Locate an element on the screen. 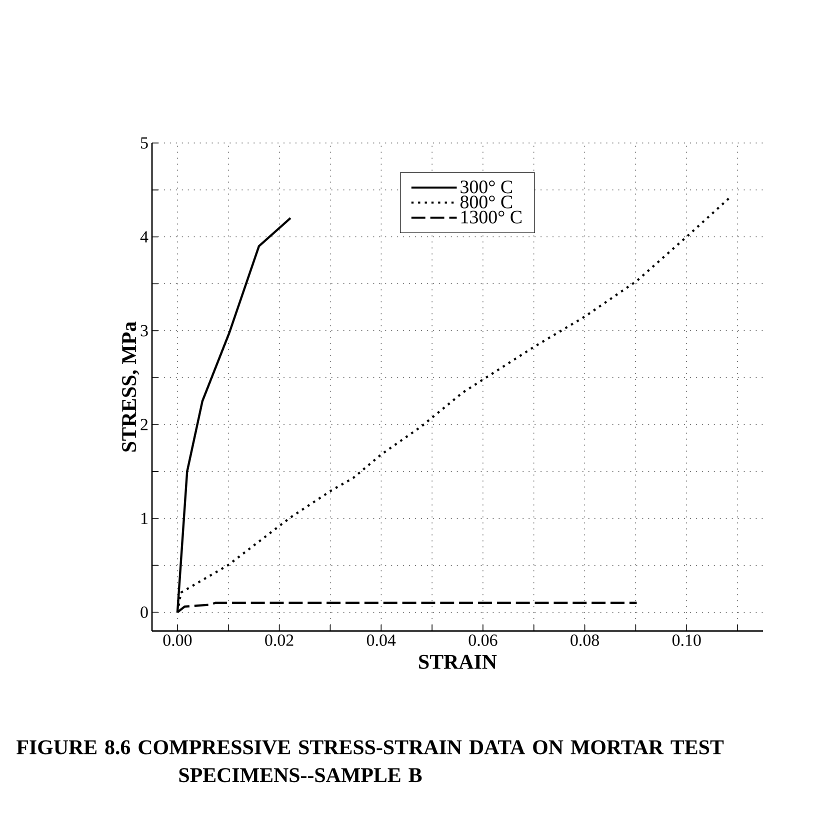  x-axis-title: STRAIN is located at coordinates (458, 661).